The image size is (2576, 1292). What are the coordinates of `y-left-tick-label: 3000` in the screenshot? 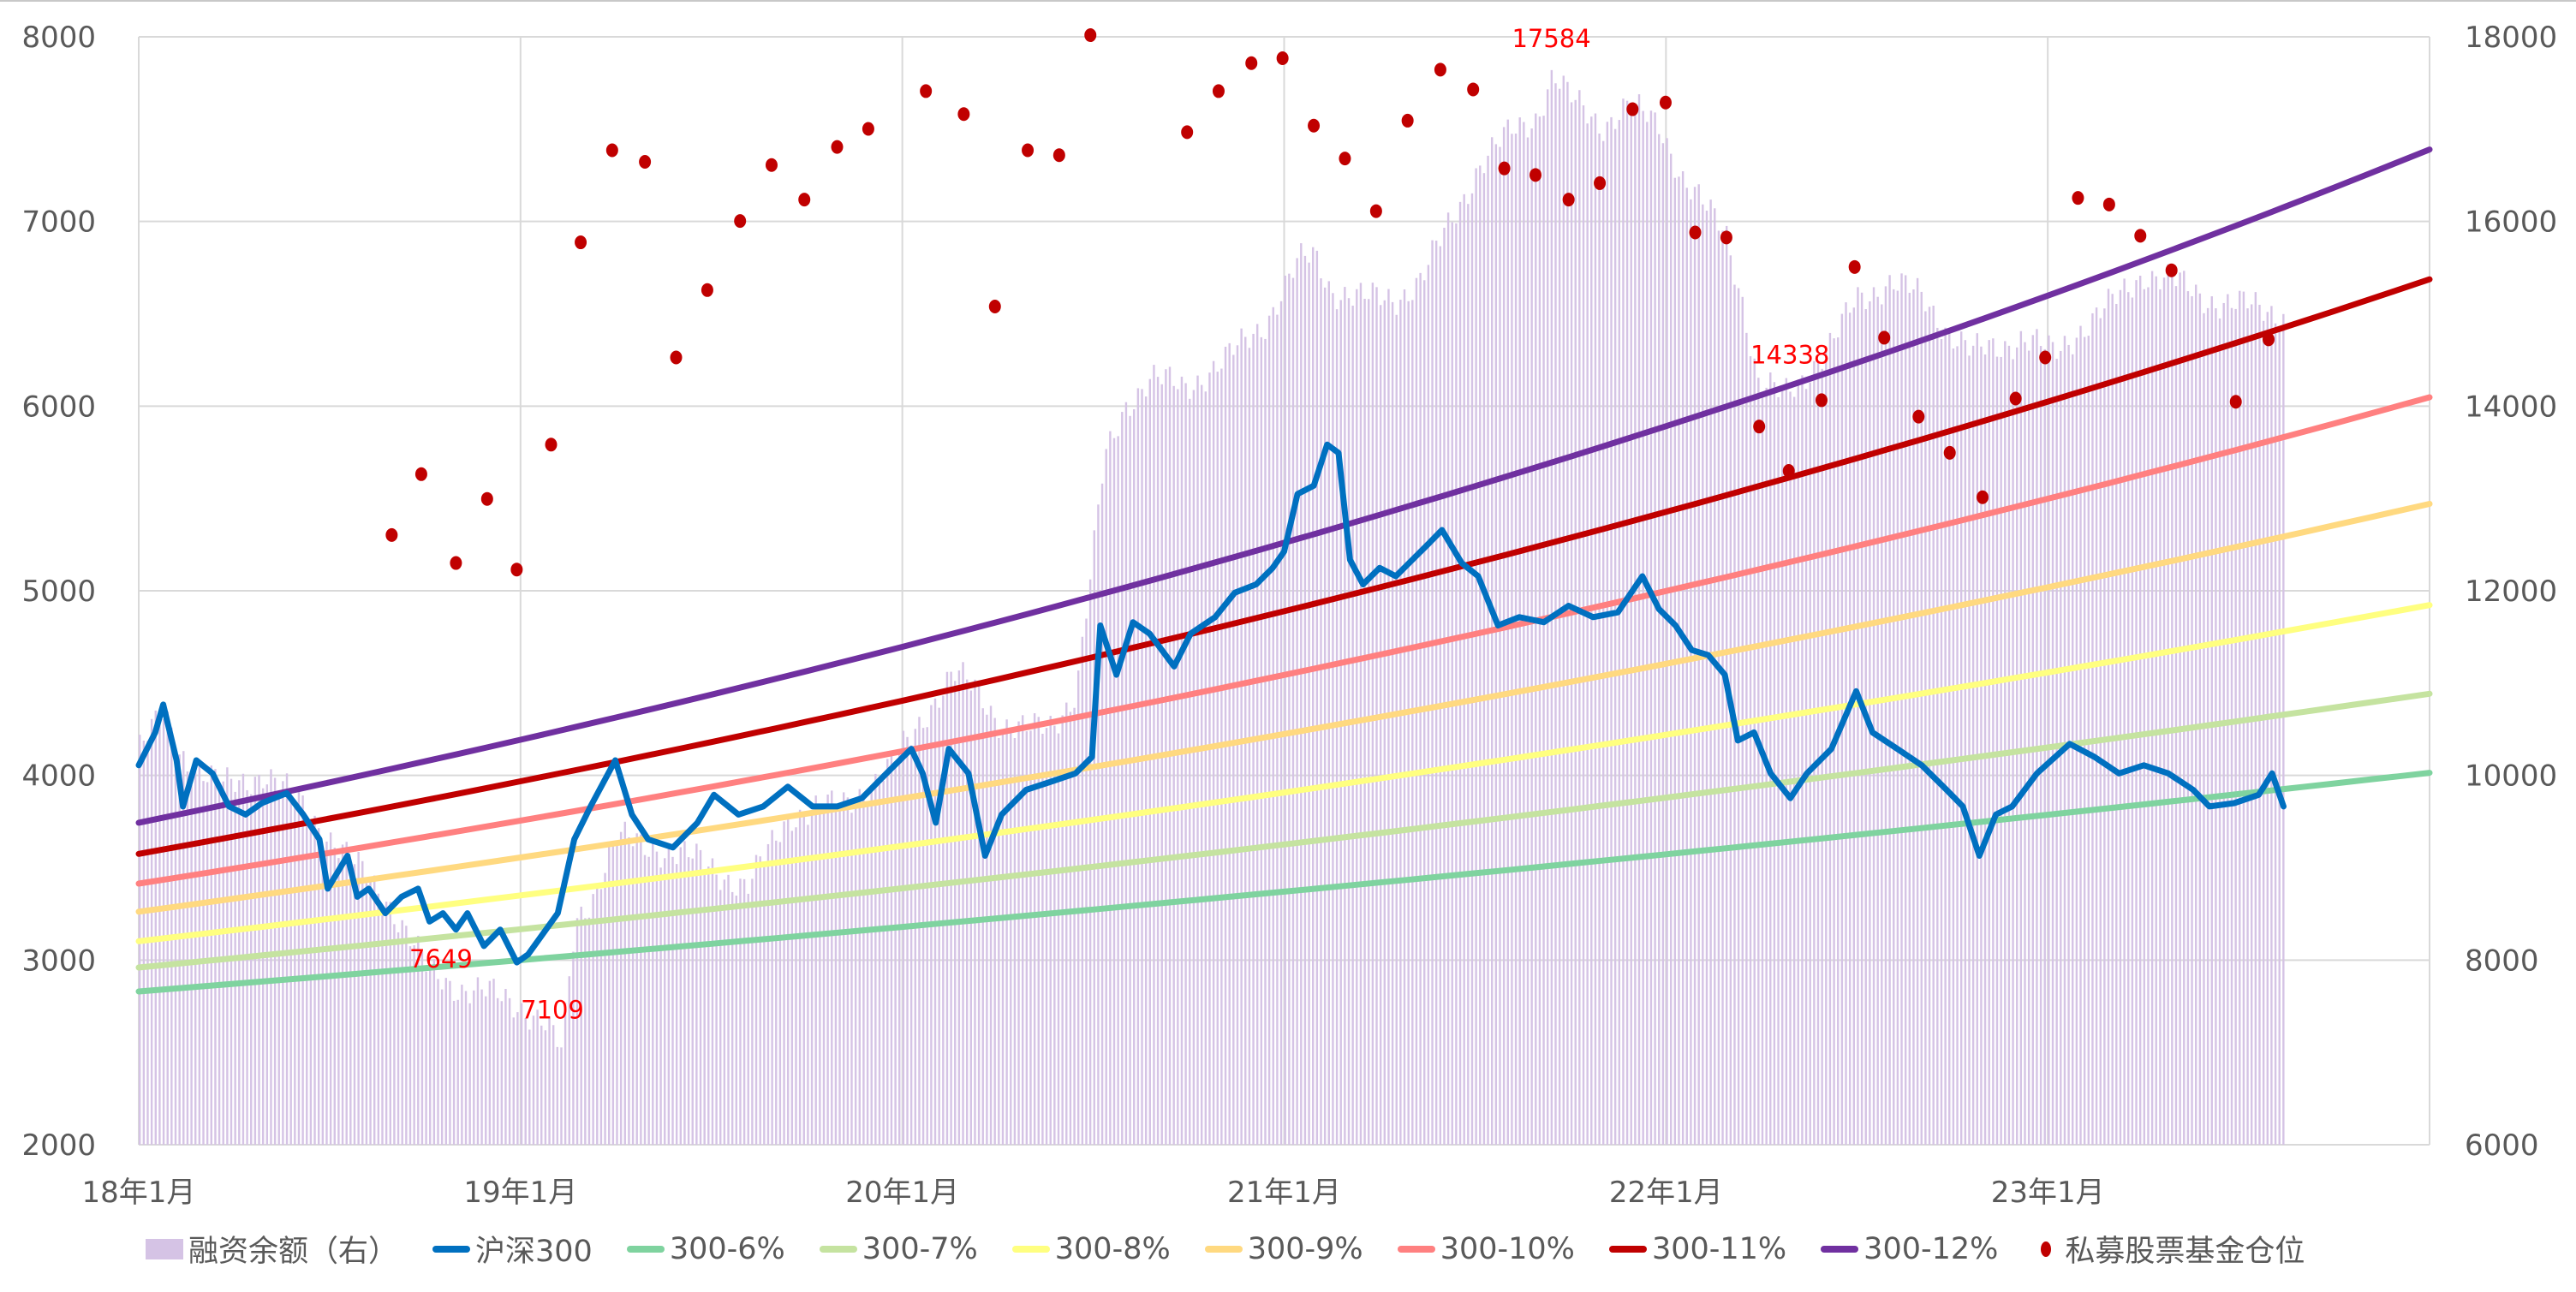 It's located at (58, 961).